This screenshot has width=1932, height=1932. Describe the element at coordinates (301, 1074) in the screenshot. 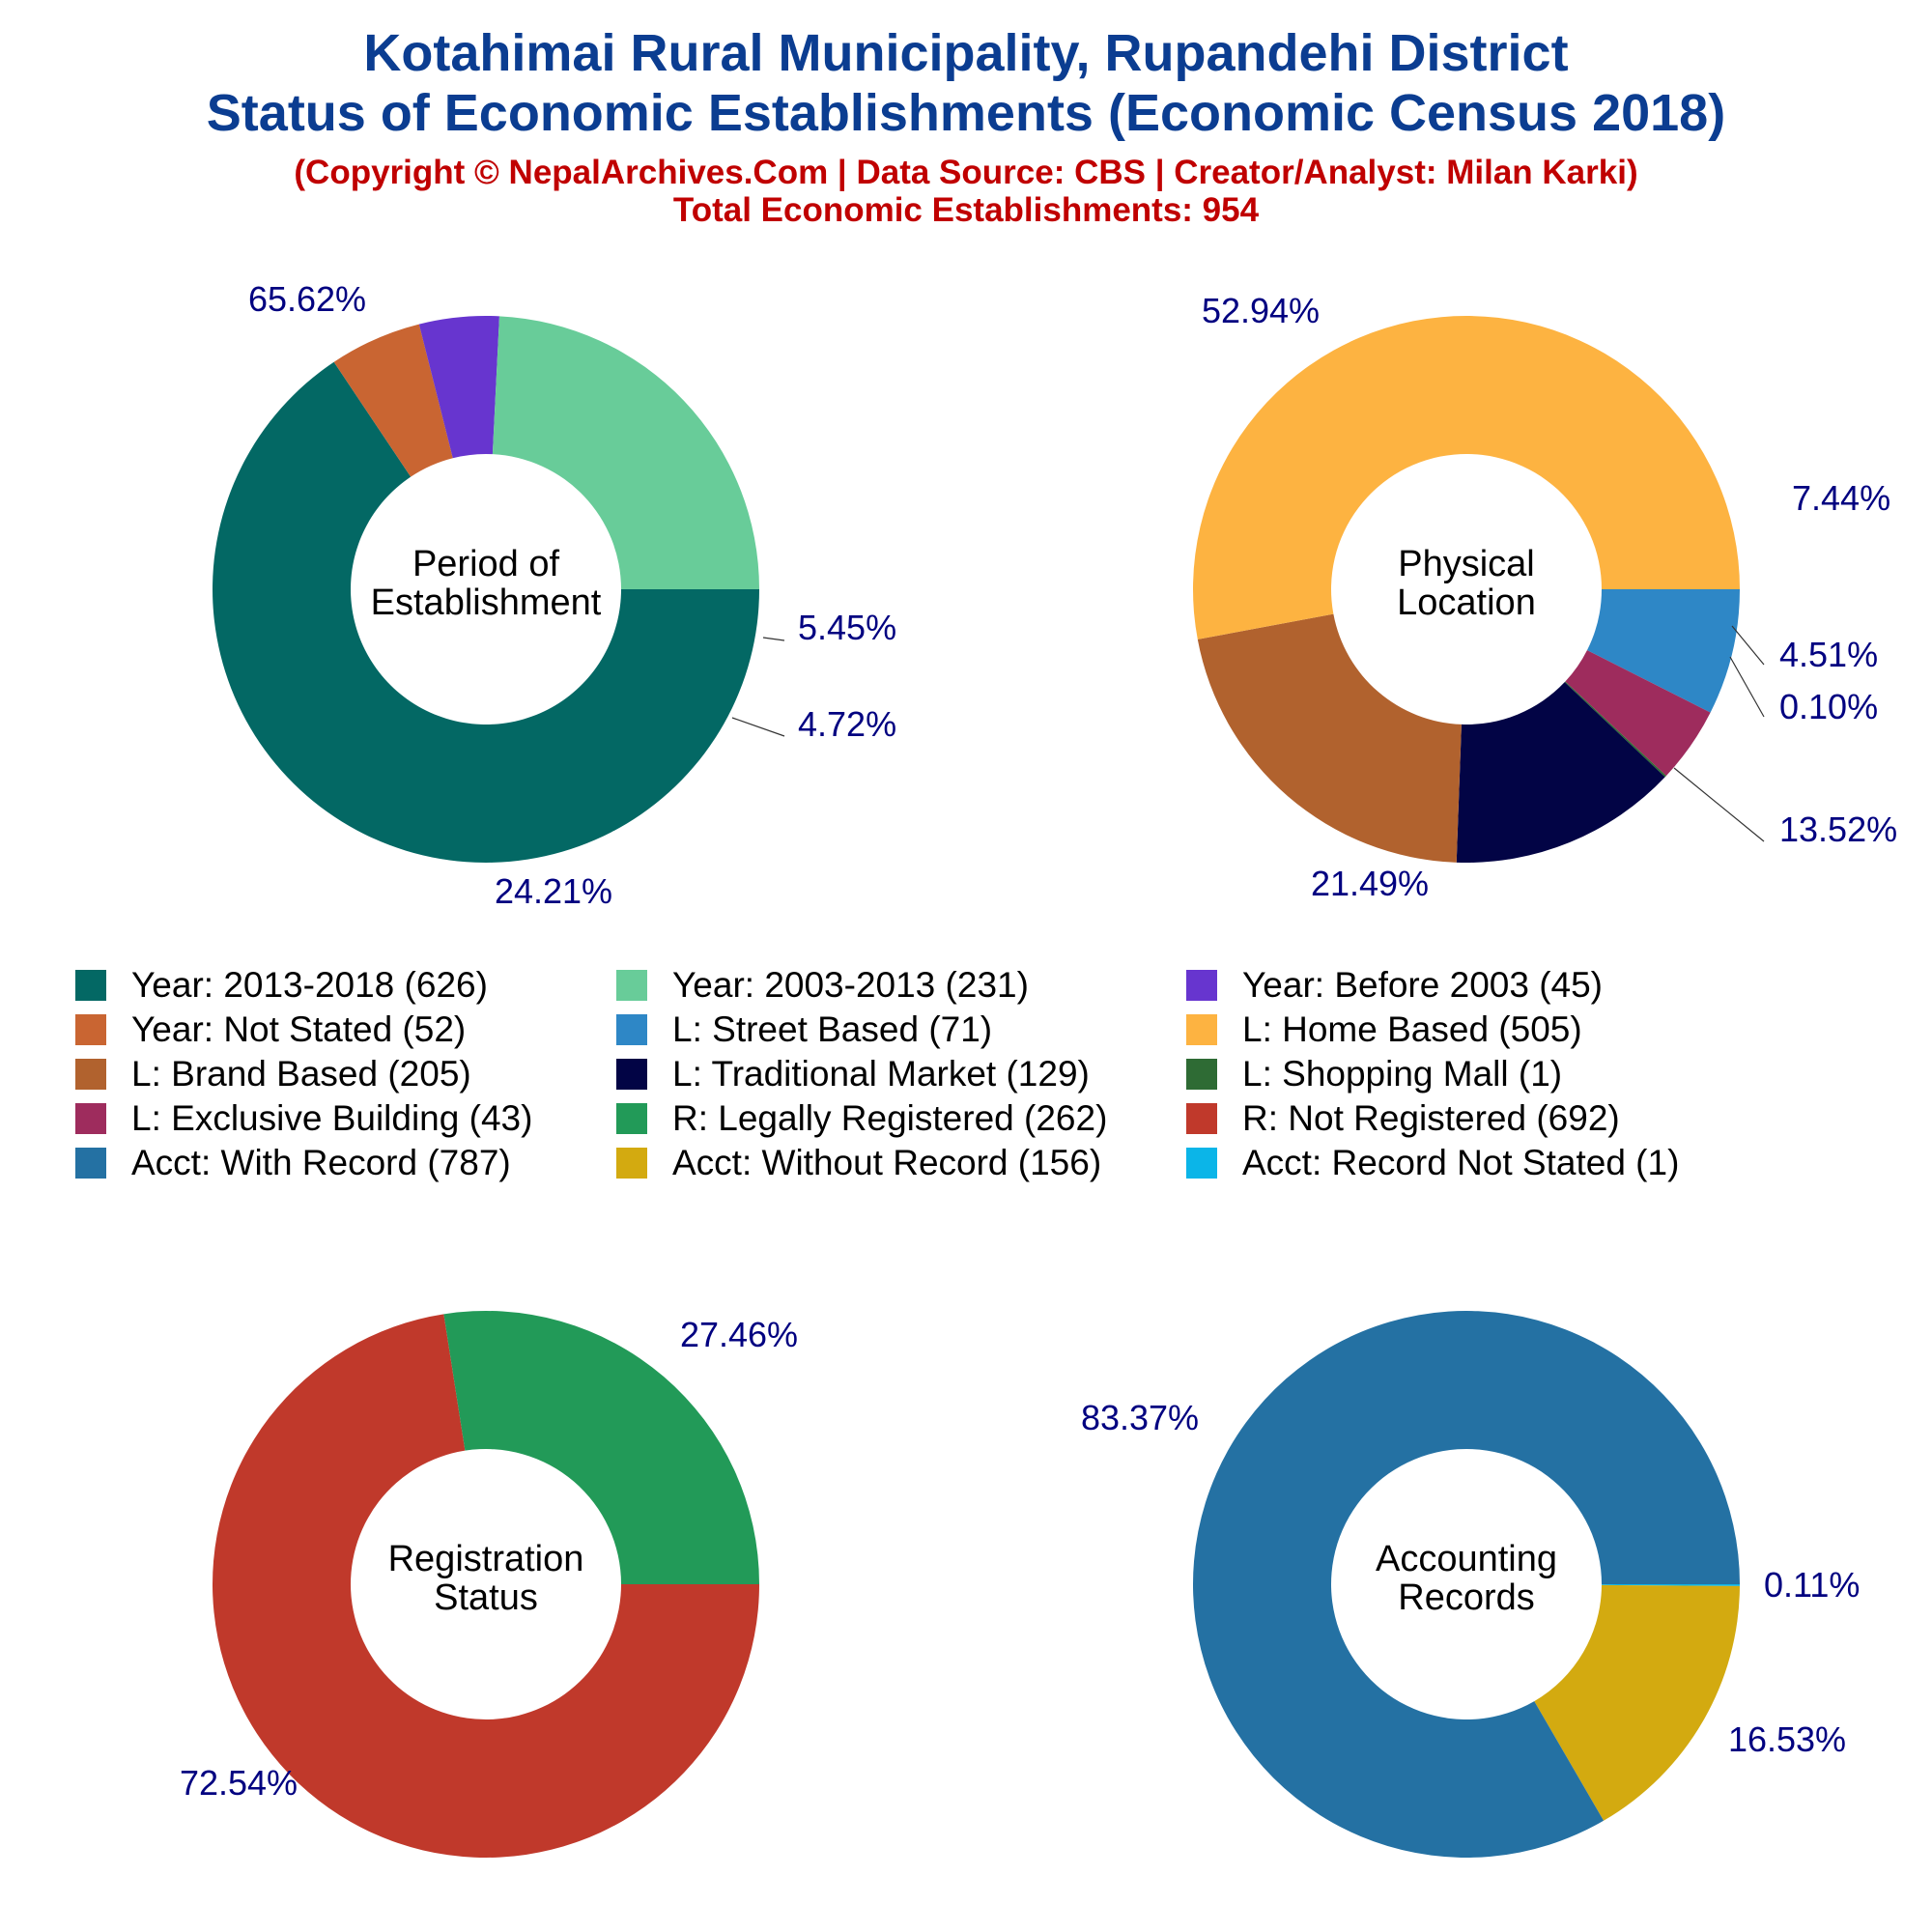

I see `legend-label: L: Brand Based (205)` at that location.